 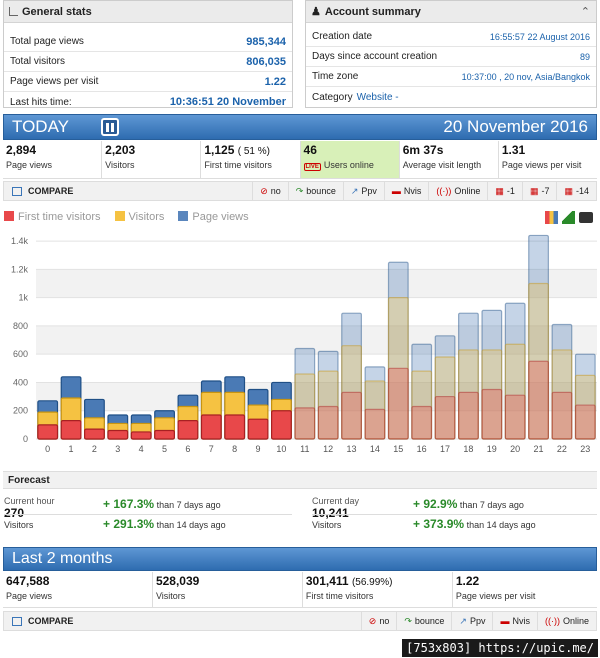 What do you see at coordinates (515, 449) in the screenshot?
I see `x-tick-label: 20` at bounding box center [515, 449].